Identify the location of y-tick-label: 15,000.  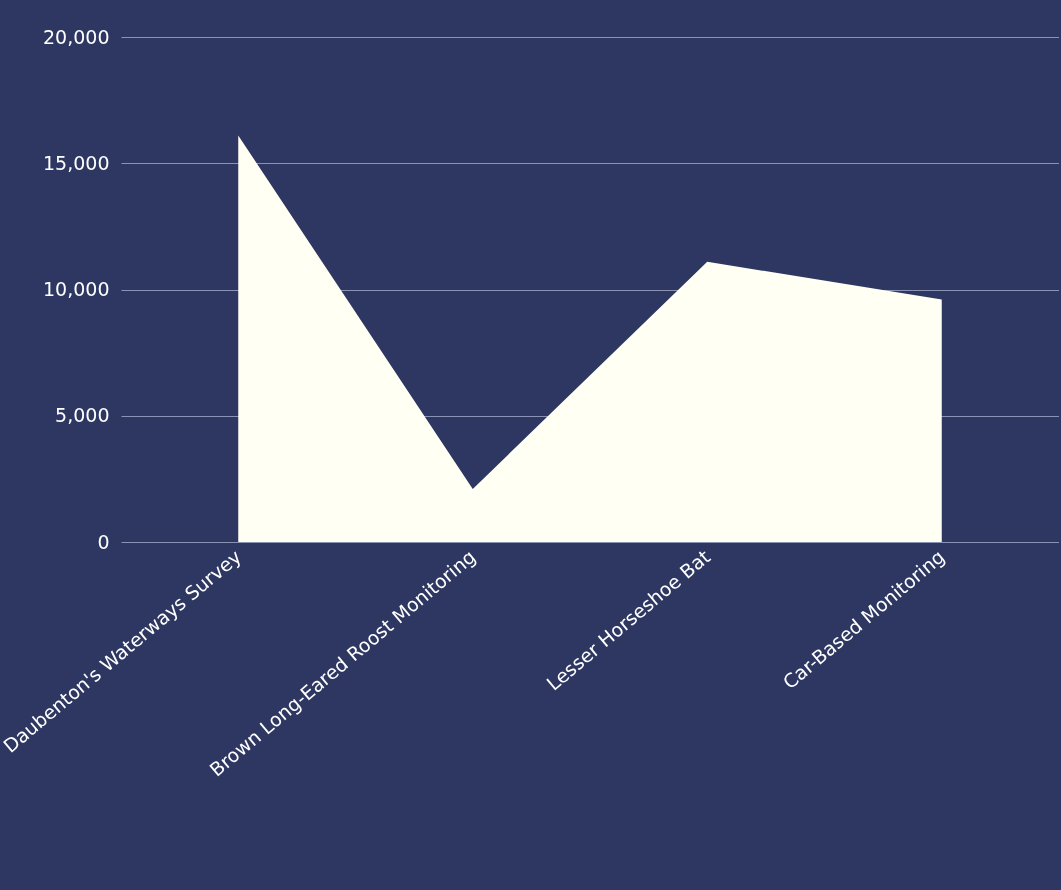
(76, 162).